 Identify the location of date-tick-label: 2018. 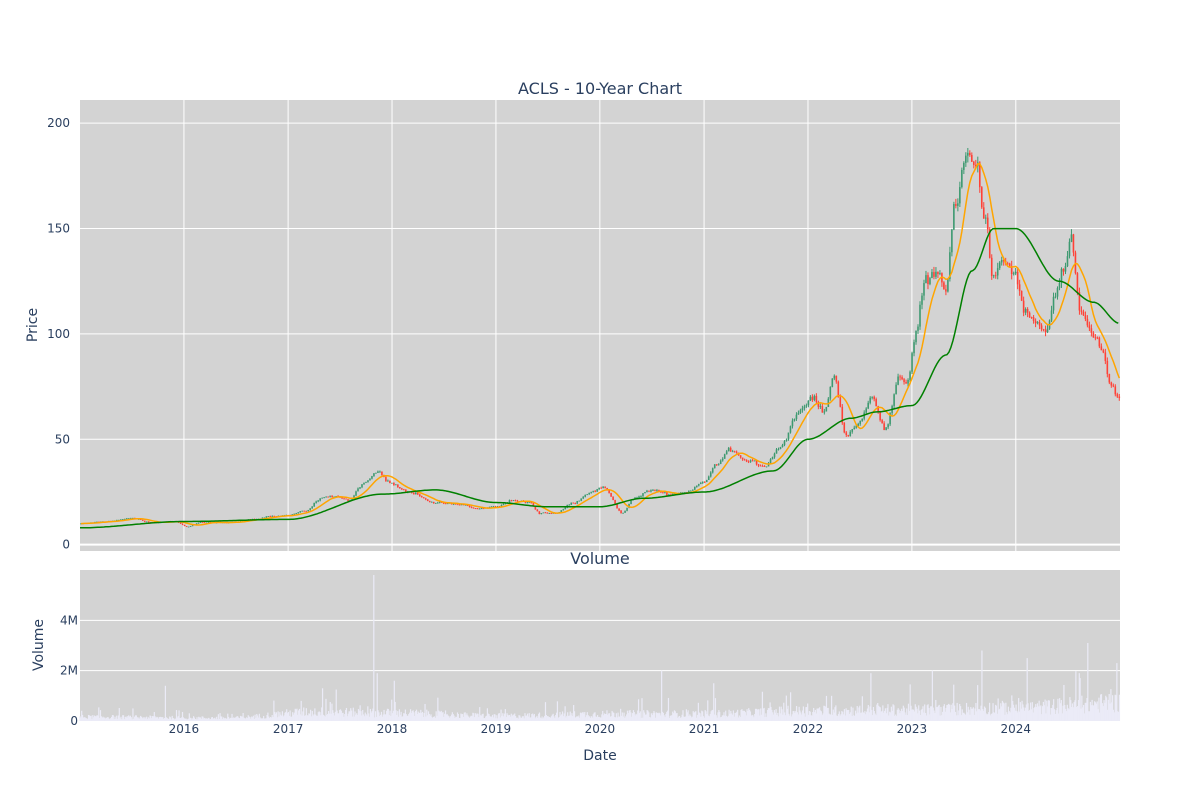
(392, 729).